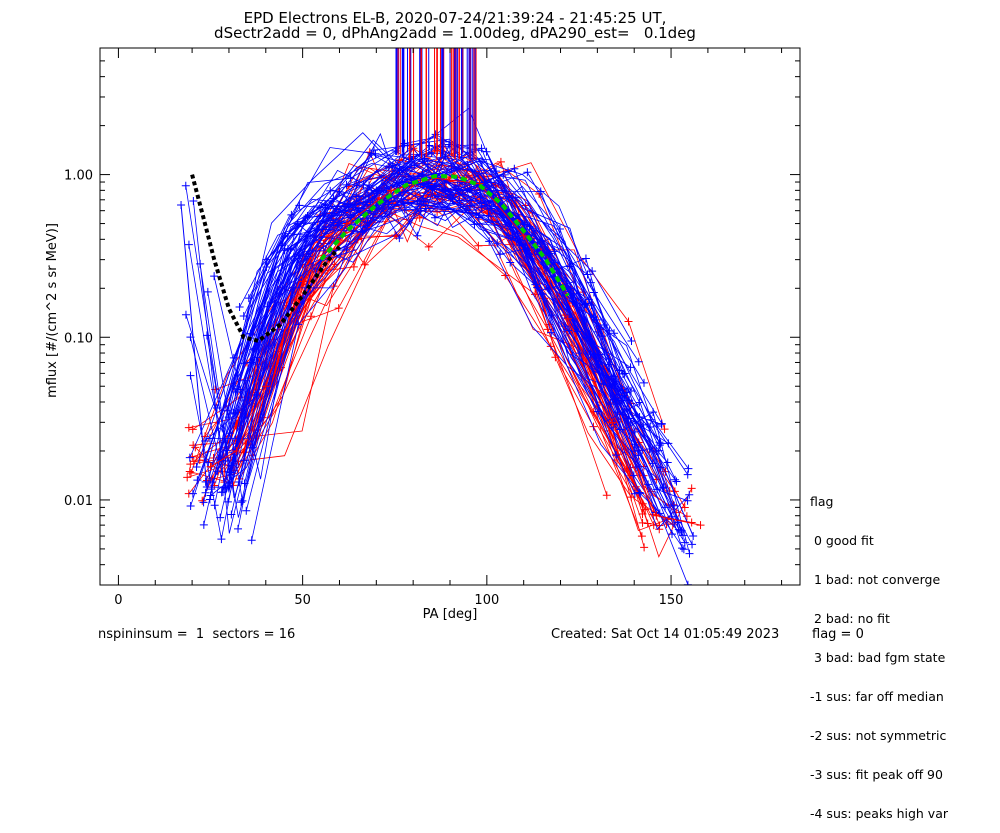  I want to click on legend-item: -2 sus: not symmetric, so click(878, 735).